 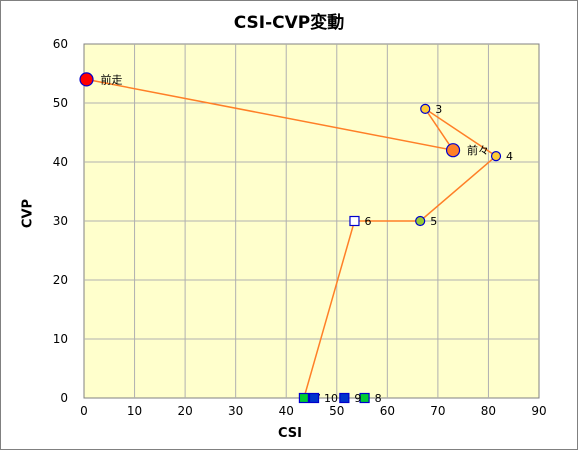 What do you see at coordinates (84, 411) in the screenshot?
I see `x-tick-label: 0` at bounding box center [84, 411].